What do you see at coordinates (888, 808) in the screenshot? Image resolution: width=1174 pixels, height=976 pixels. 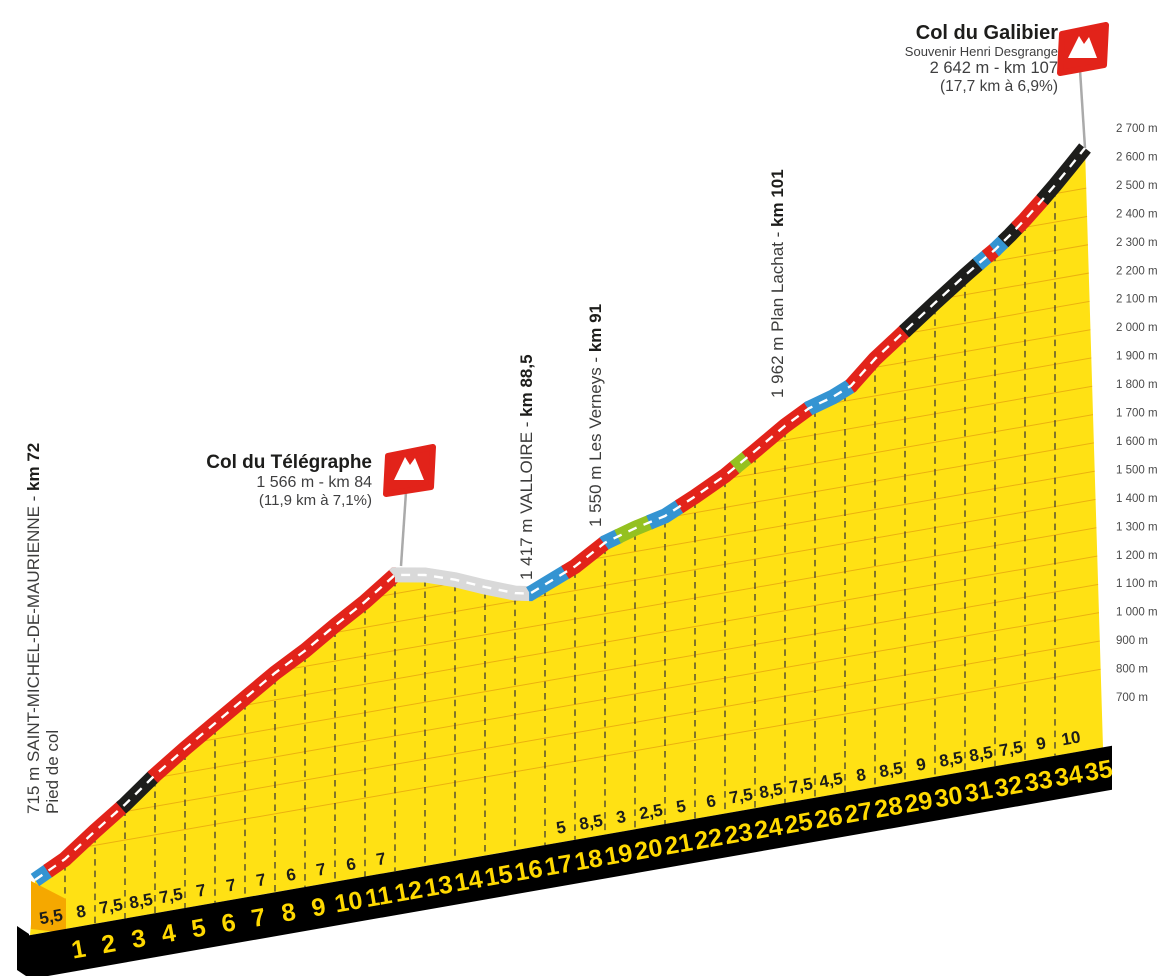 I see `svg-text: 28` at bounding box center [888, 808].